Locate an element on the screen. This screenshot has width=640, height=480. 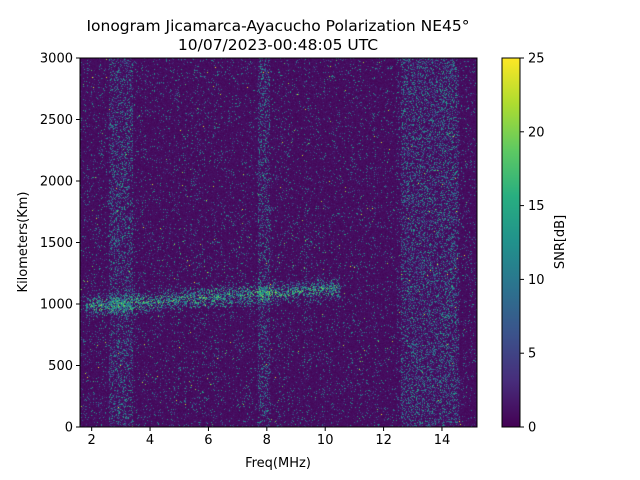
colorbar-tick-label: 5 is located at coordinates (532, 354).